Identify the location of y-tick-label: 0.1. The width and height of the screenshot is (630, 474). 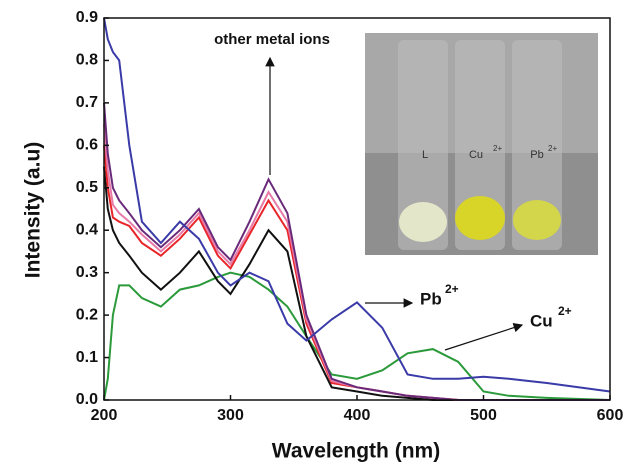
(87, 357).